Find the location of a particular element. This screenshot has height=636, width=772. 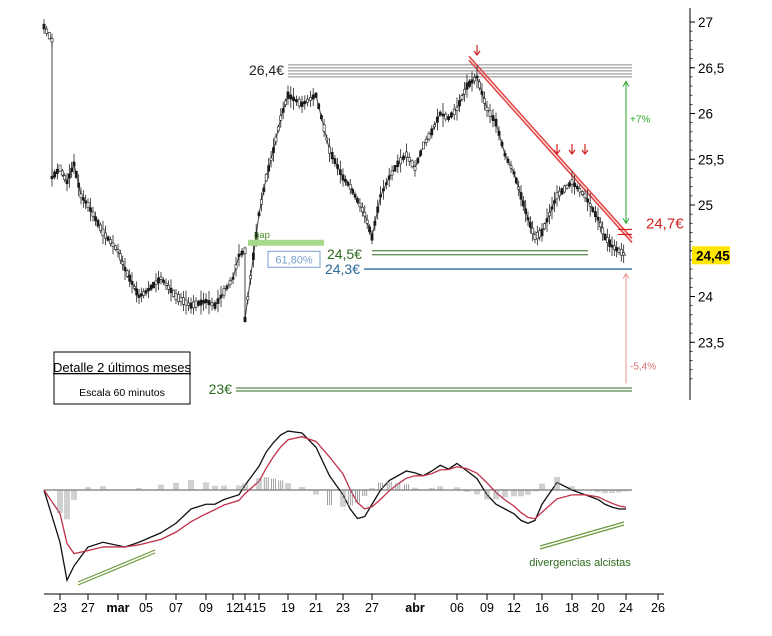

upside-label: +7% is located at coordinates (640, 120).